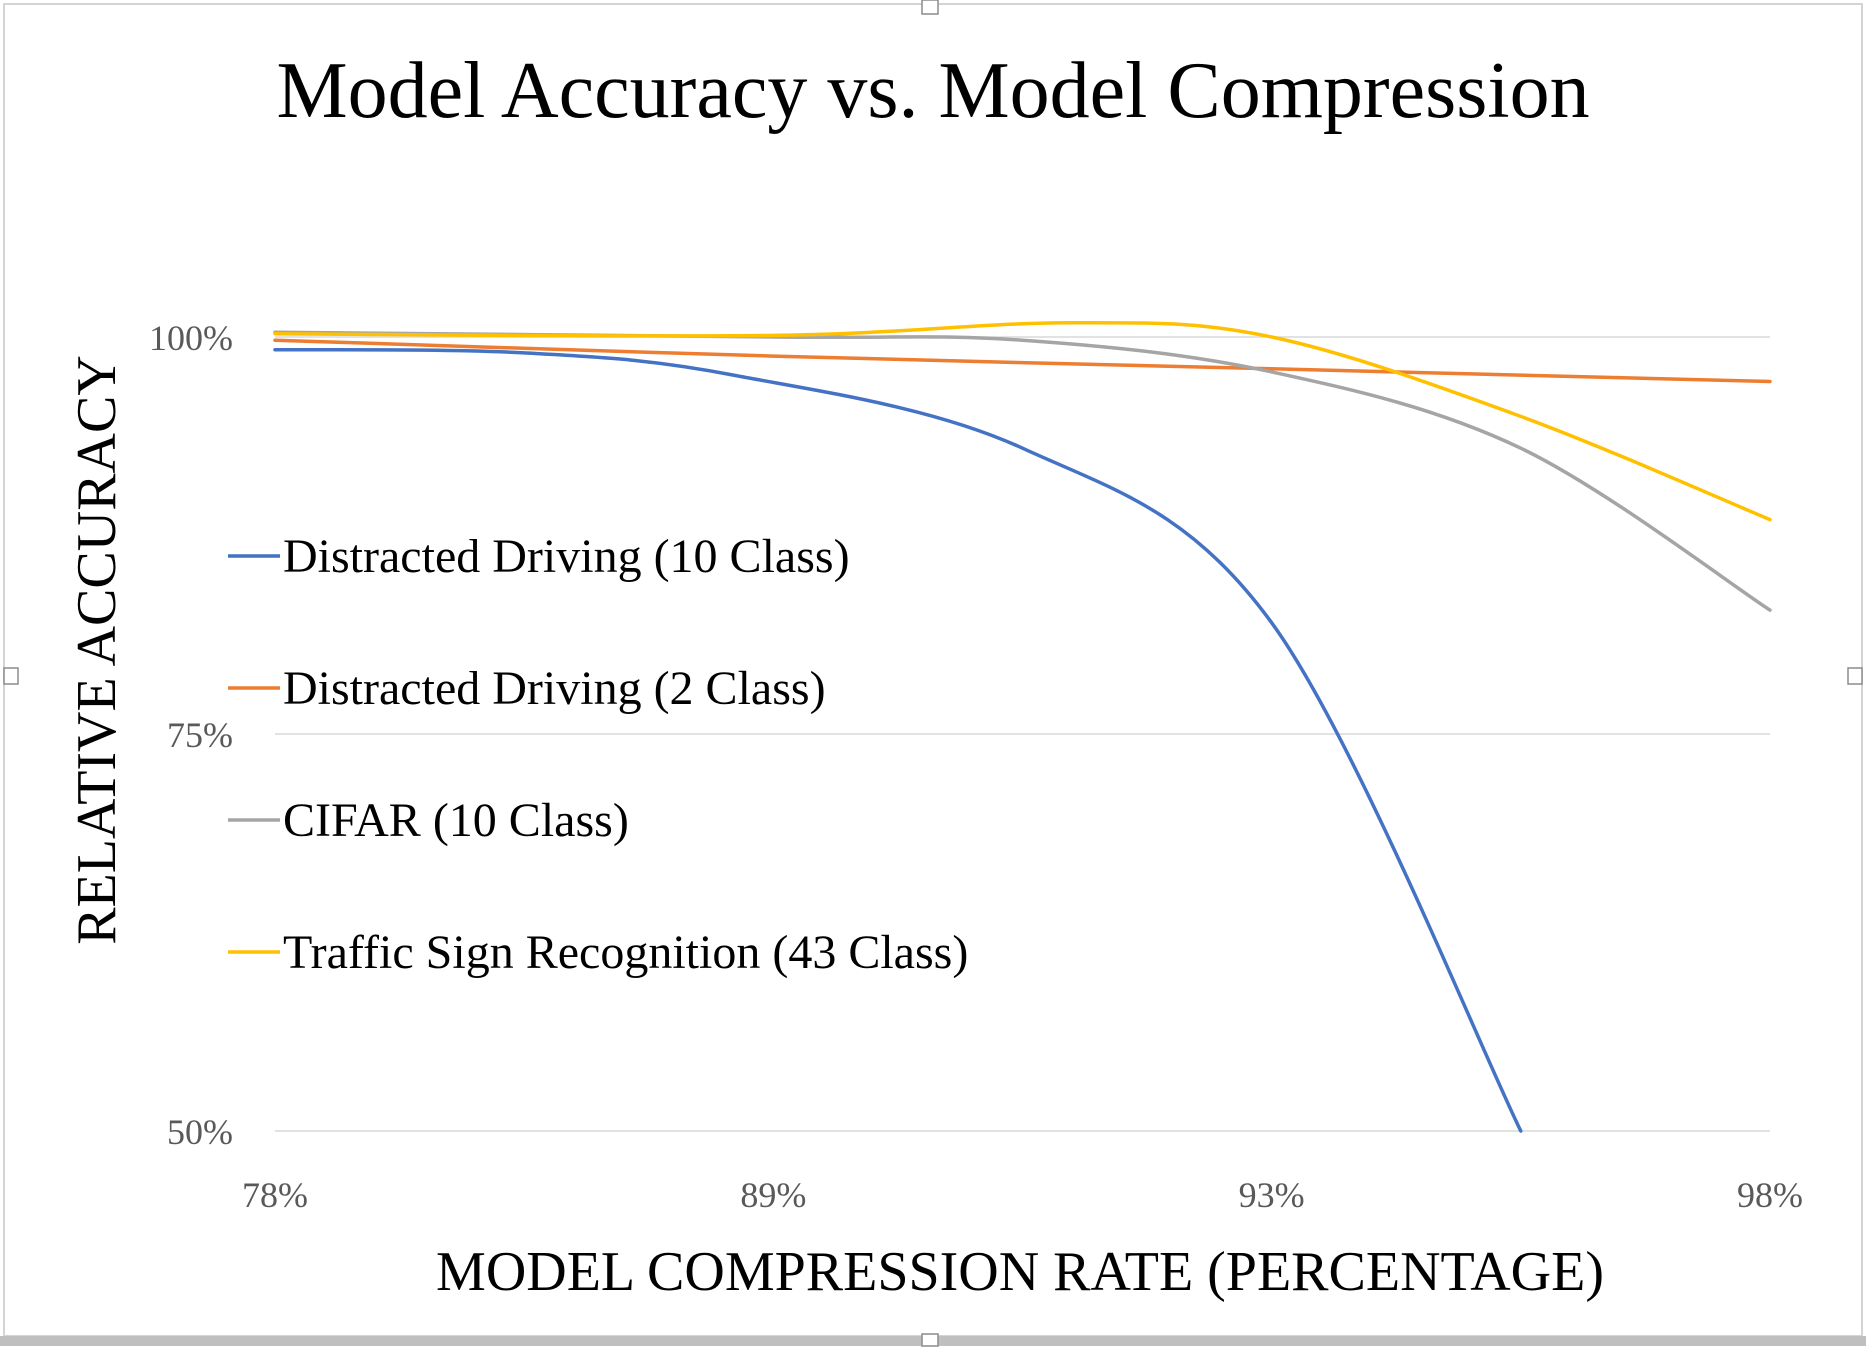 The height and width of the screenshot is (1350, 1866). I want to click on x-axis-title: MODEL COMPRESSION RATE (PERCENTAGE), so click(1020, 1272).